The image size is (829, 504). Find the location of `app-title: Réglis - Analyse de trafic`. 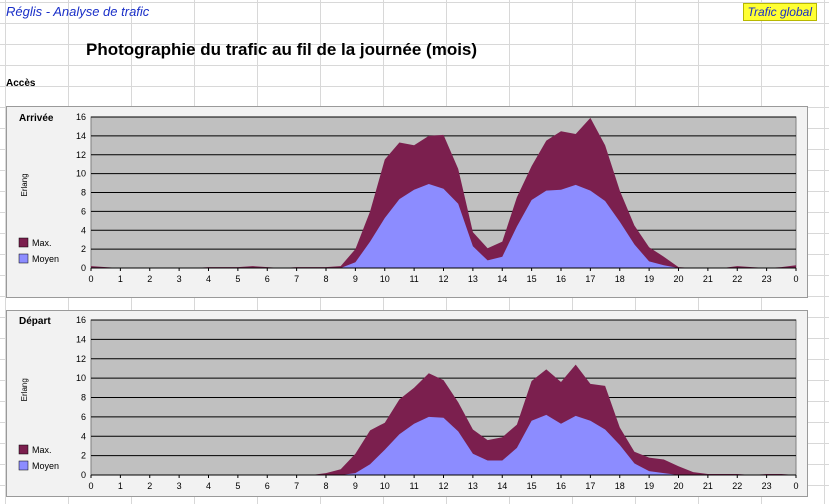

app-title: Réglis - Analyse de trafic is located at coordinates (78, 11).